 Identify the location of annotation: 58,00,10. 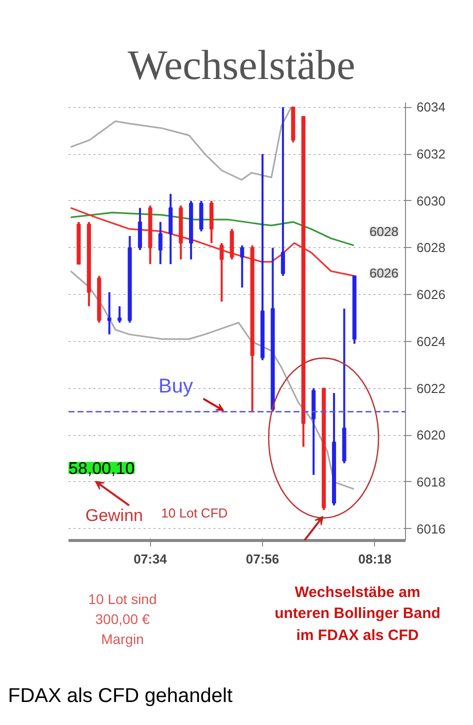
(101, 468).